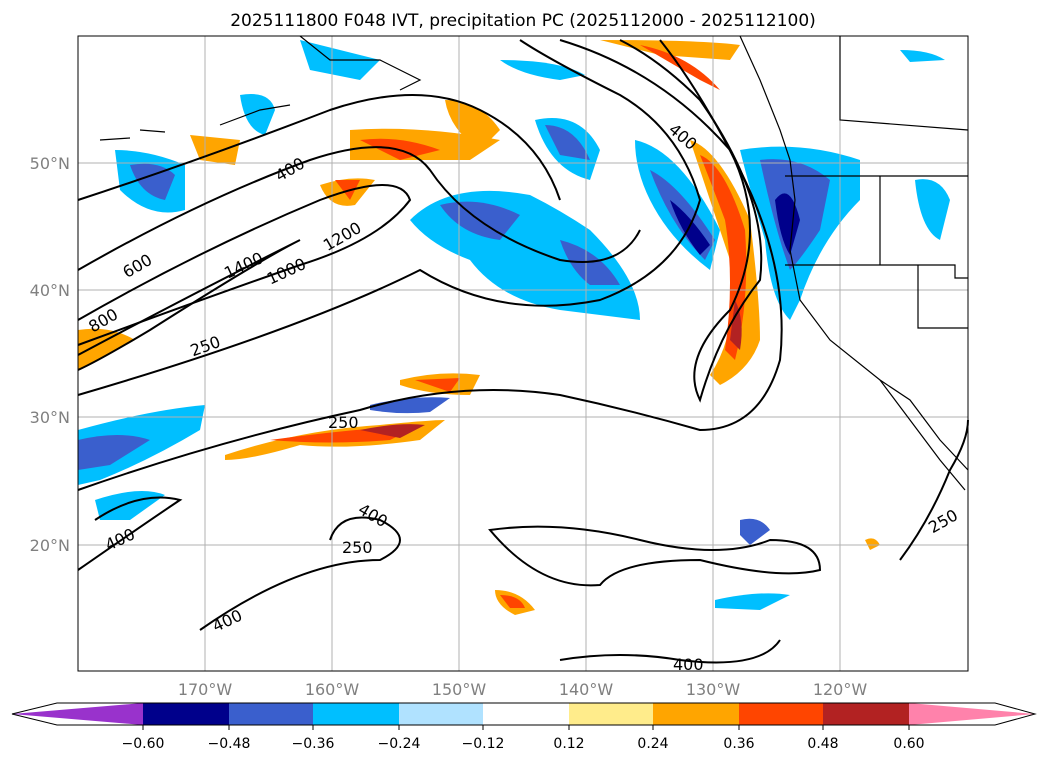  I want to click on colorbar-tick-label: −0.60, so click(143, 744).